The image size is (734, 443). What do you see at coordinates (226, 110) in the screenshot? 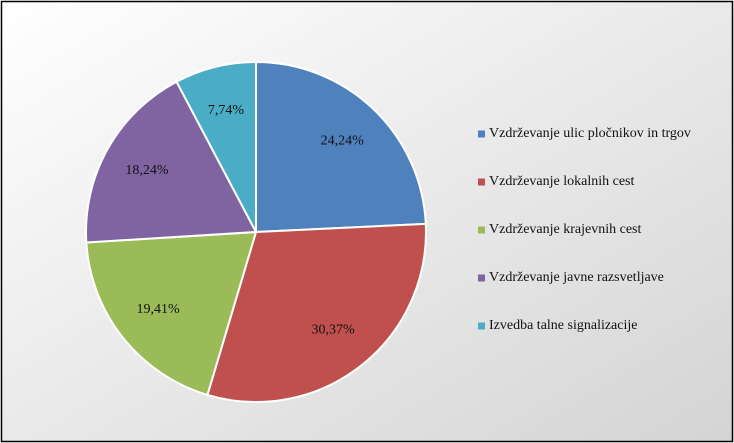
I see `data-label: 7,74%` at bounding box center [226, 110].